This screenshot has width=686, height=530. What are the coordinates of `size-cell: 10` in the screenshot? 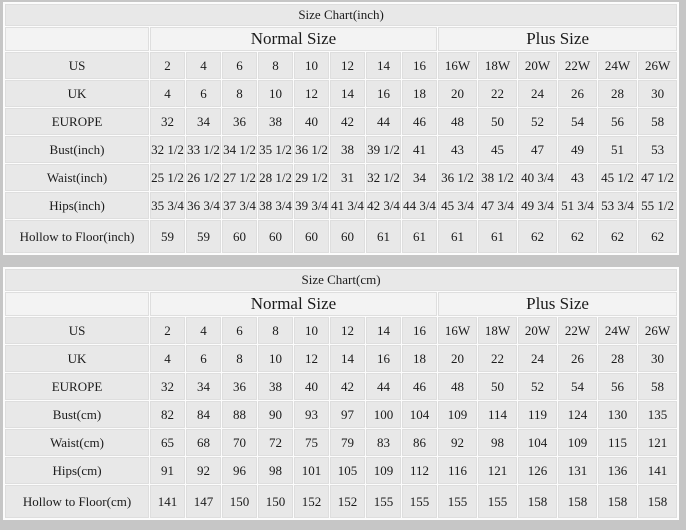 It's located at (311, 65).